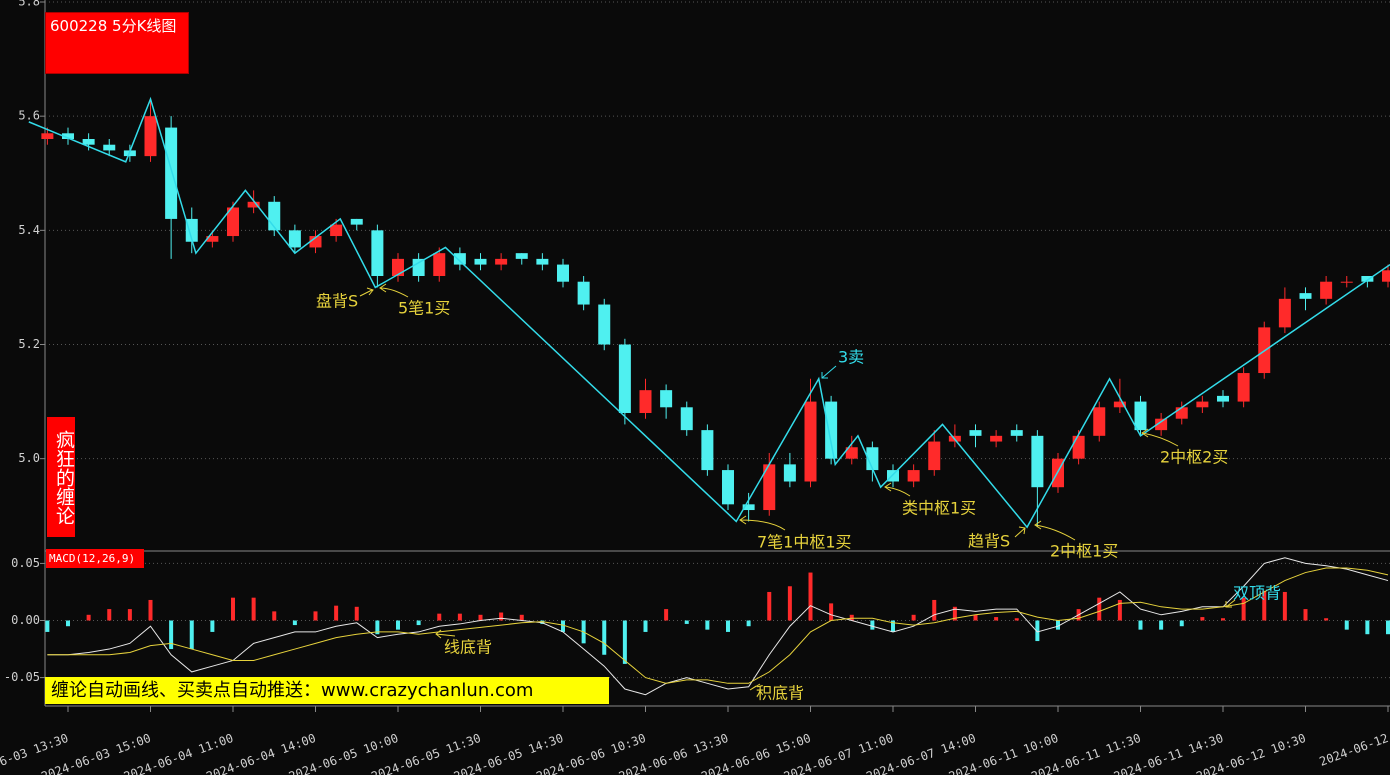 The image size is (1390, 775). I want to click on y-tick-label: -0.05, so click(22, 677).